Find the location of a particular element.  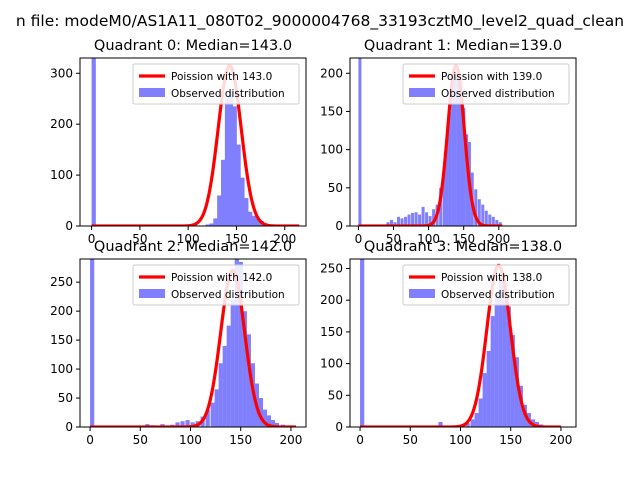

legend-label-poisson: Poission with 143.0 is located at coordinates (221, 77).